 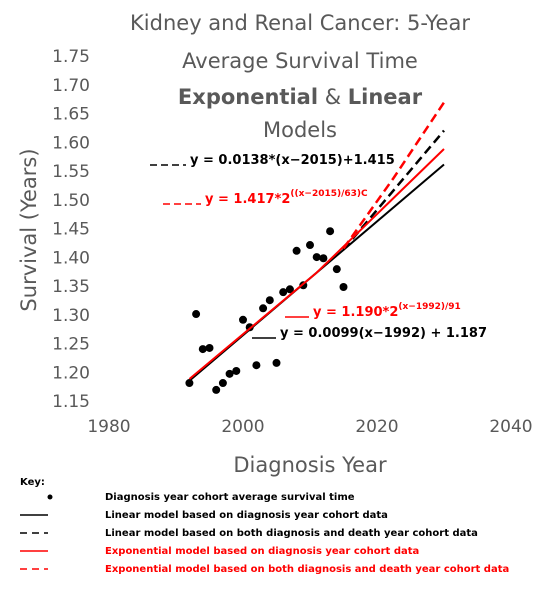 What do you see at coordinates (71, 86) in the screenshot?
I see `y-tick-label: 1.70` at bounding box center [71, 86].